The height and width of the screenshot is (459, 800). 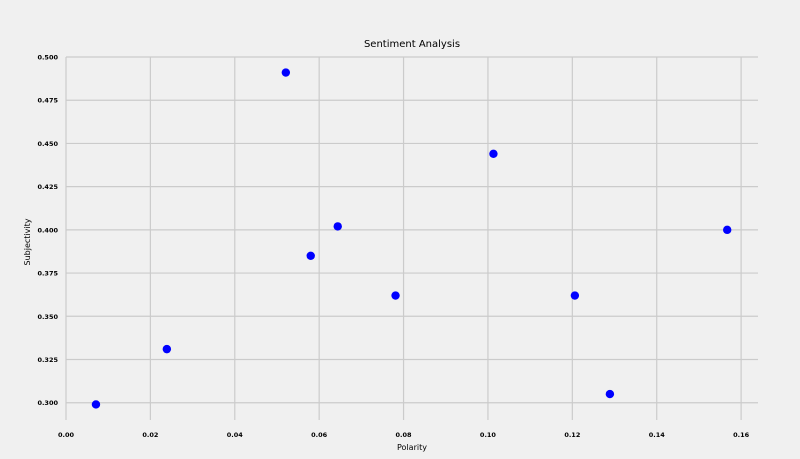 What do you see at coordinates (47, 274) in the screenshot?
I see `y-tick-label: 0.375` at bounding box center [47, 274].